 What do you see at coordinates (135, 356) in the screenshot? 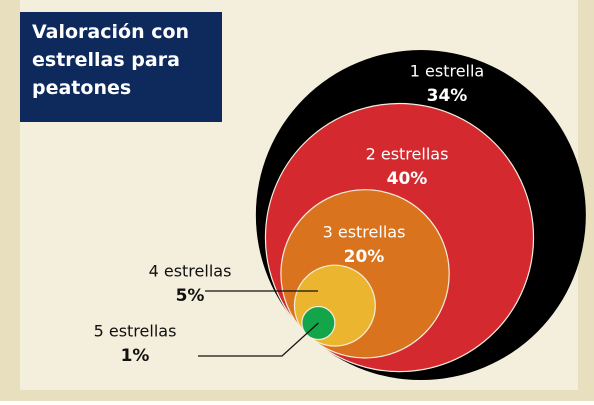
I see `value-label: 1%` at bounding box center [135, 356].